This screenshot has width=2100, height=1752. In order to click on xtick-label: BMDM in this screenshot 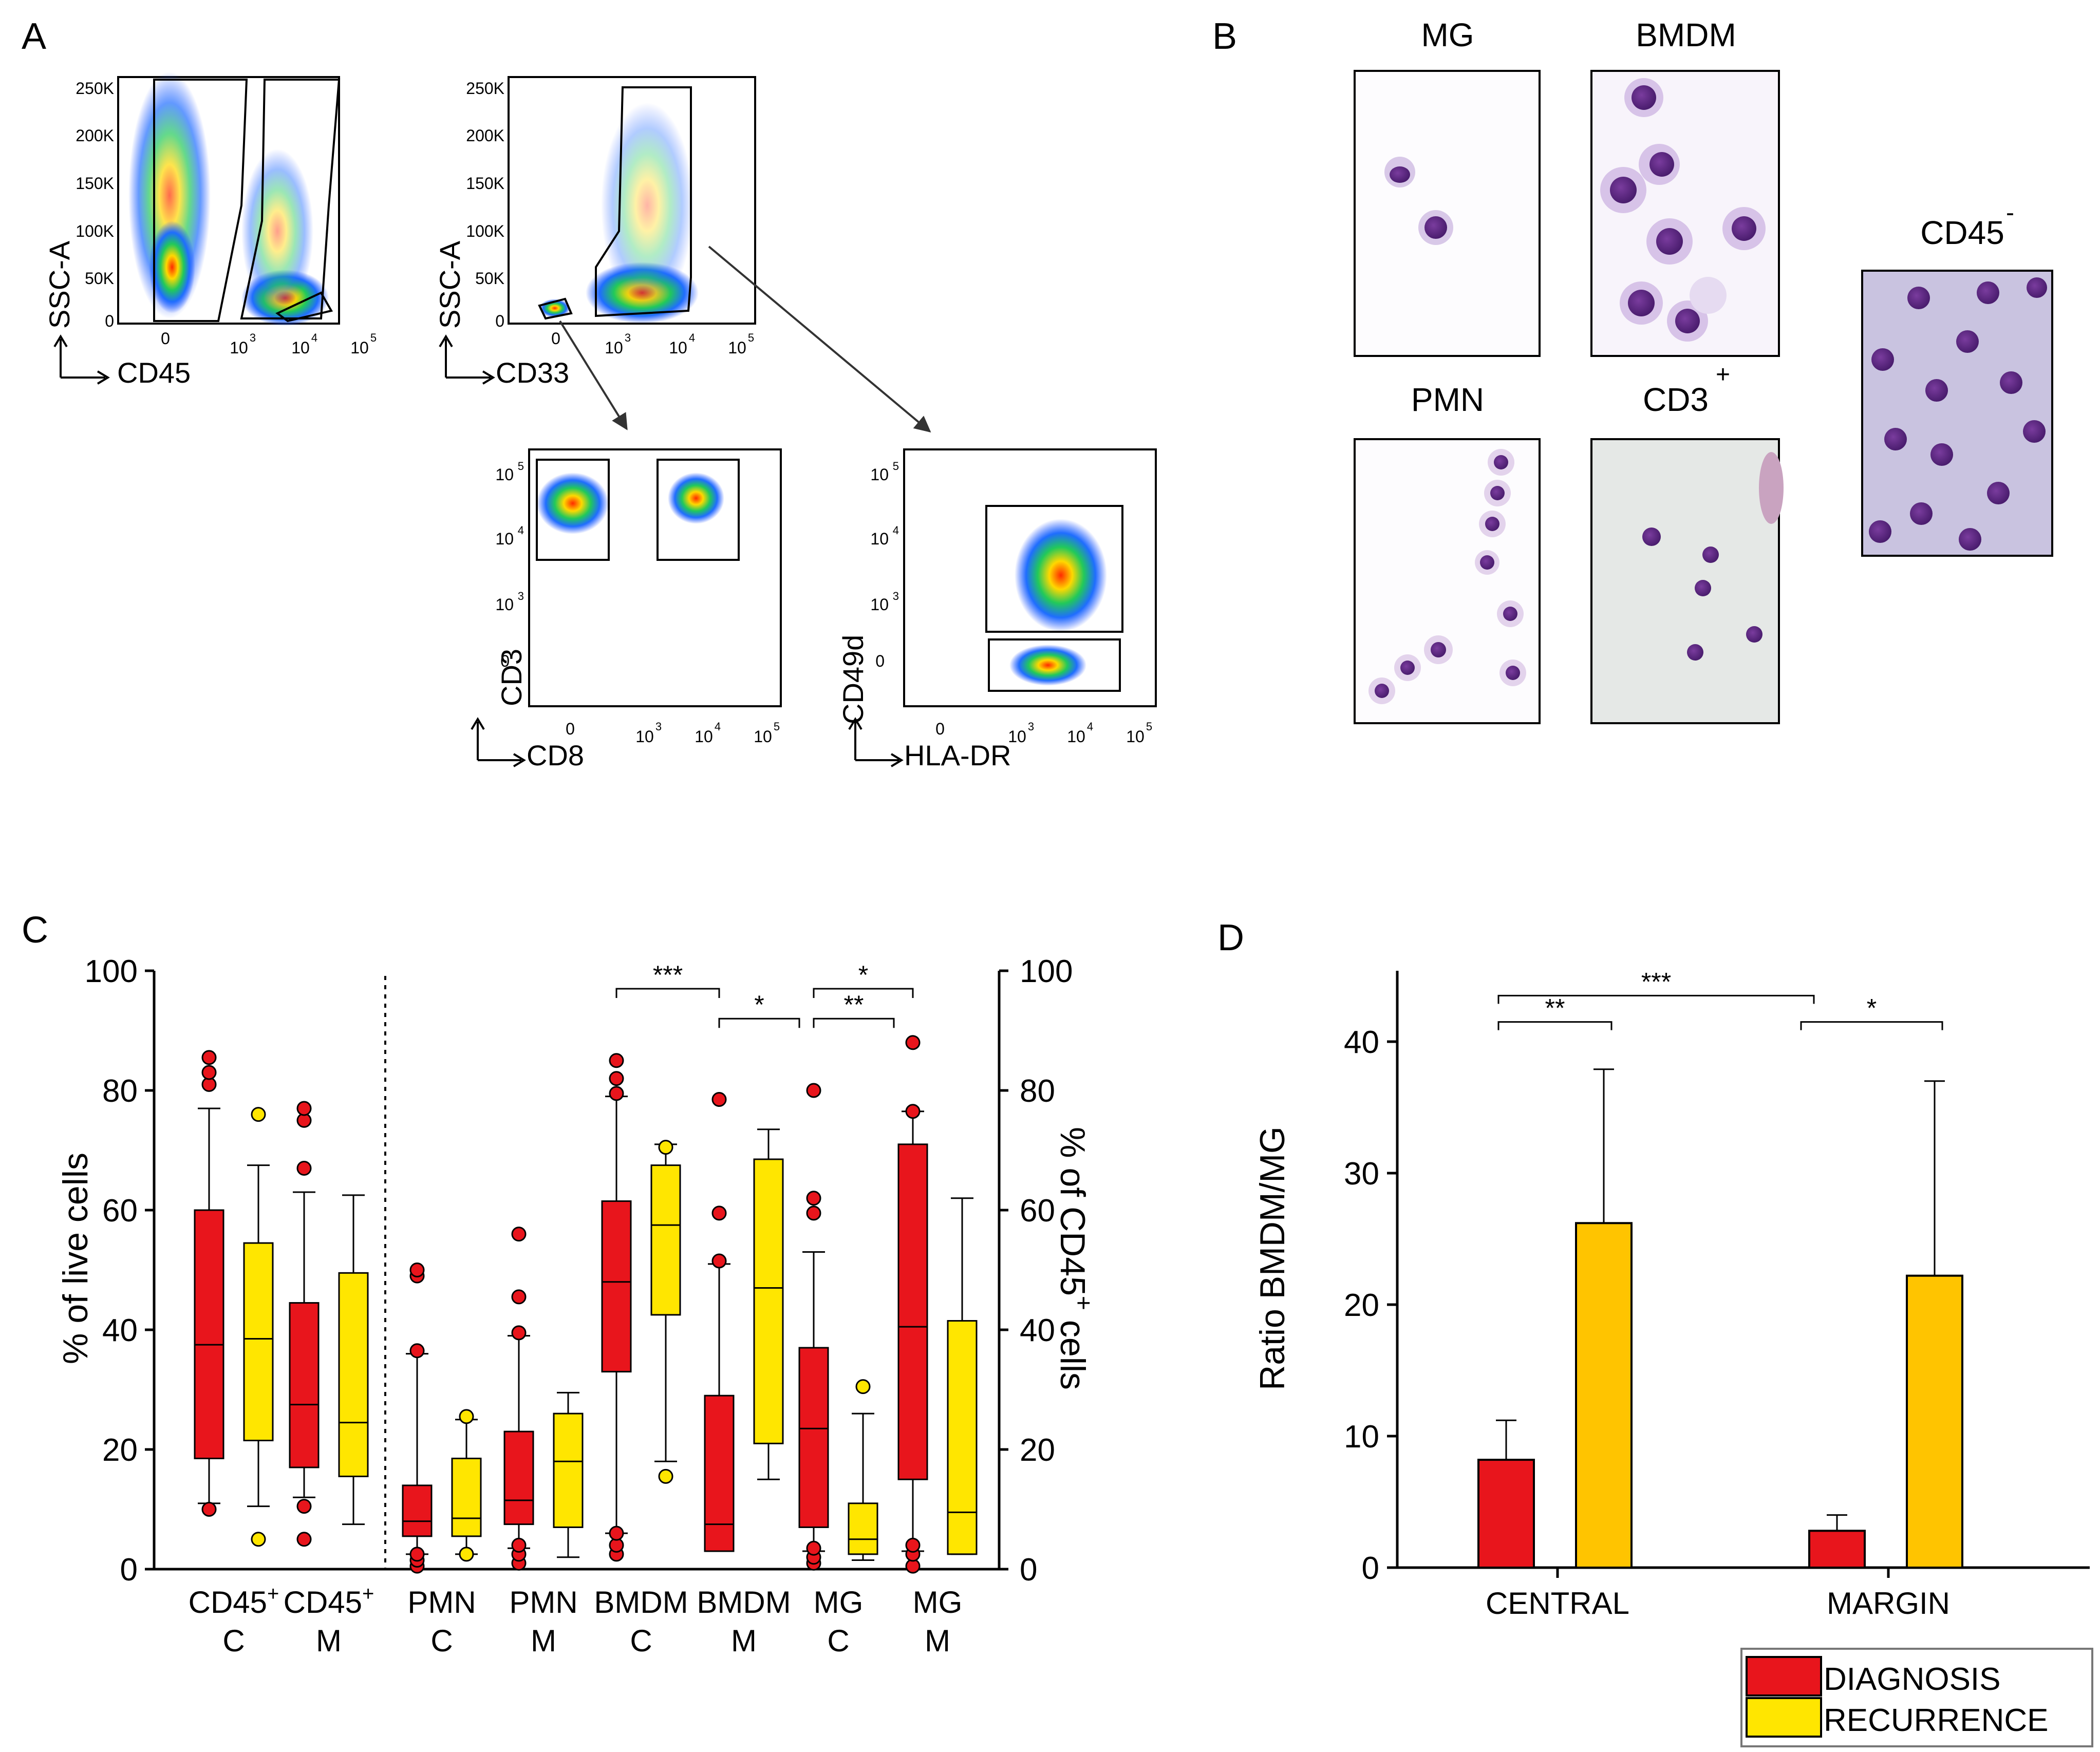, I will do `click(641, 1602)`.